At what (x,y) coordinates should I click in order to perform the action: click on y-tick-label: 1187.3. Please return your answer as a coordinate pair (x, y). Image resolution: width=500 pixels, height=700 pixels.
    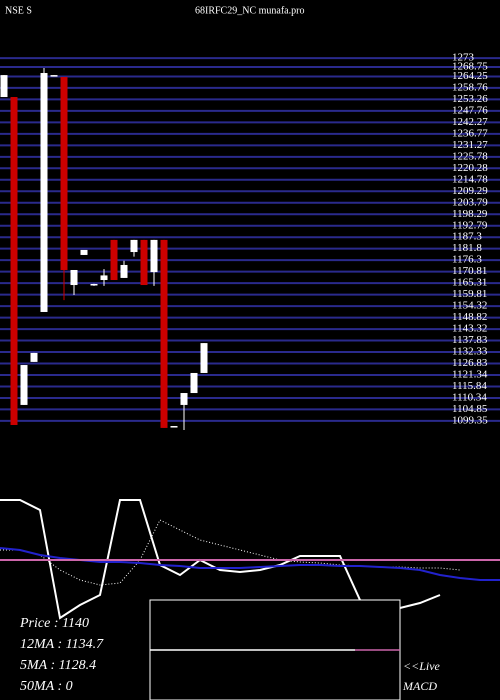
    Looking at the image, I should click on (467, 237).